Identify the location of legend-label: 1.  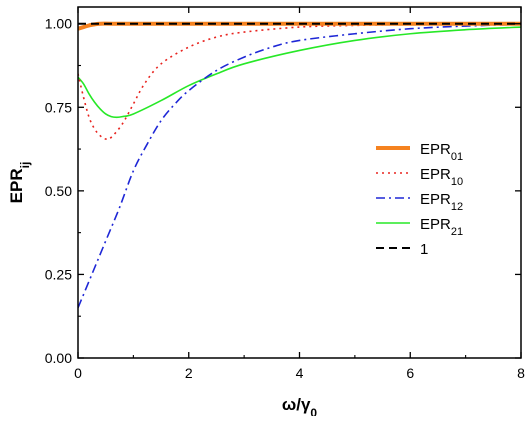
(424, 249).